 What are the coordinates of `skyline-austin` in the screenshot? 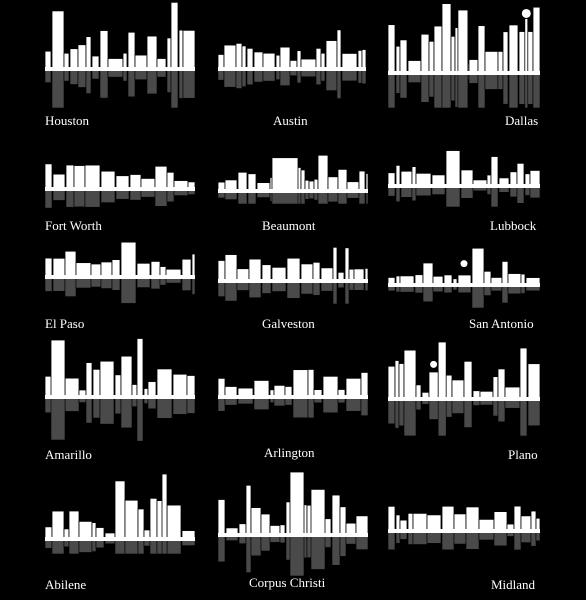 It's located at (292, 64).